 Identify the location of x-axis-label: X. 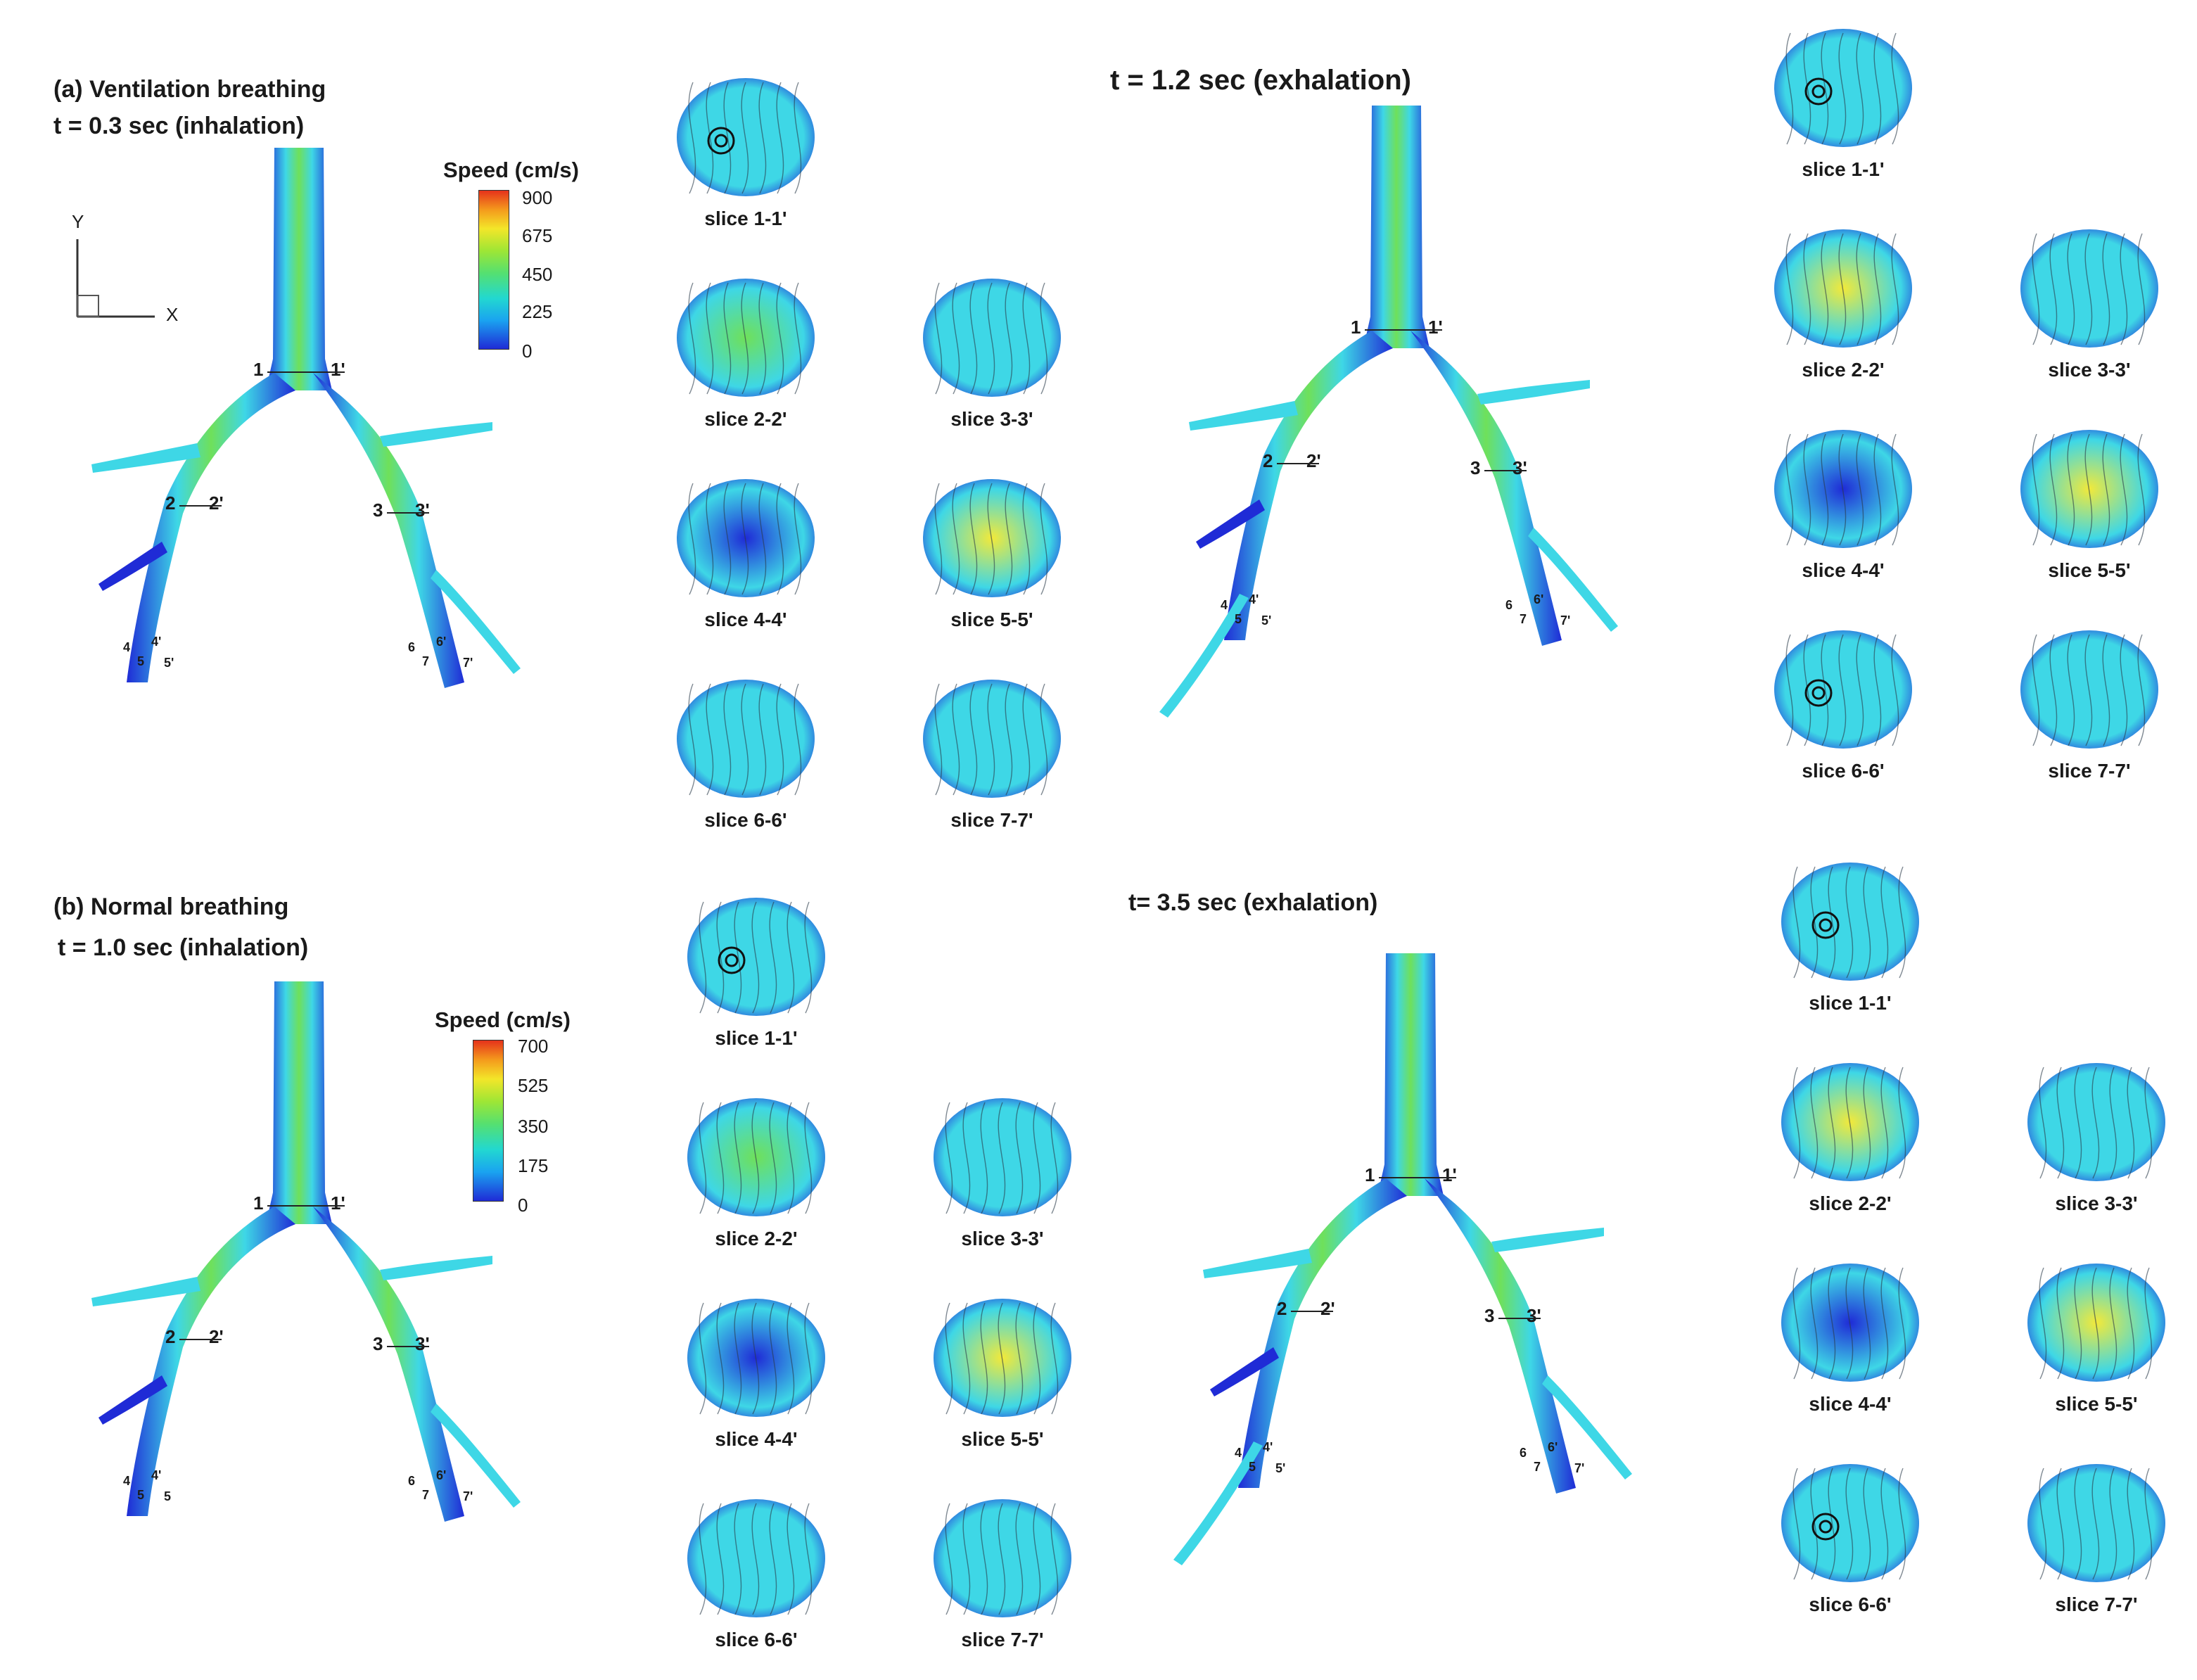
(172, 314).